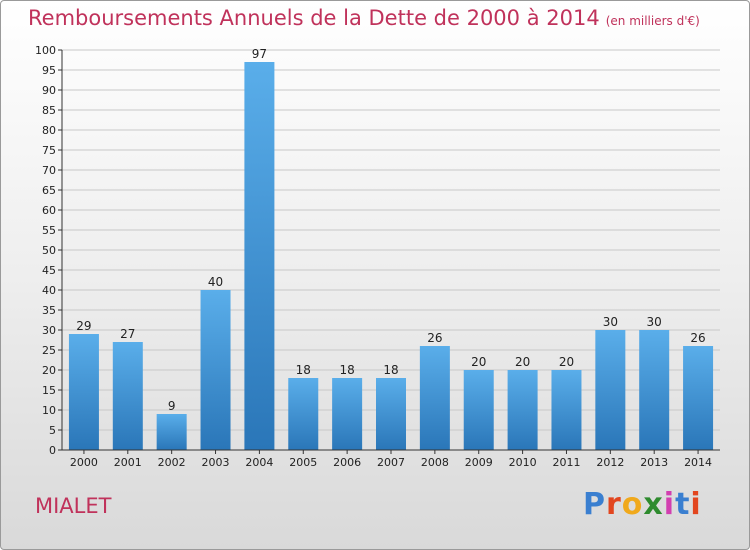 The width and height of the screenshot is (750, 550). What do you see at coordinates (45, 50) in the screenshot?
I see `y-tick-label: 100` at bounding box center [45, 50].